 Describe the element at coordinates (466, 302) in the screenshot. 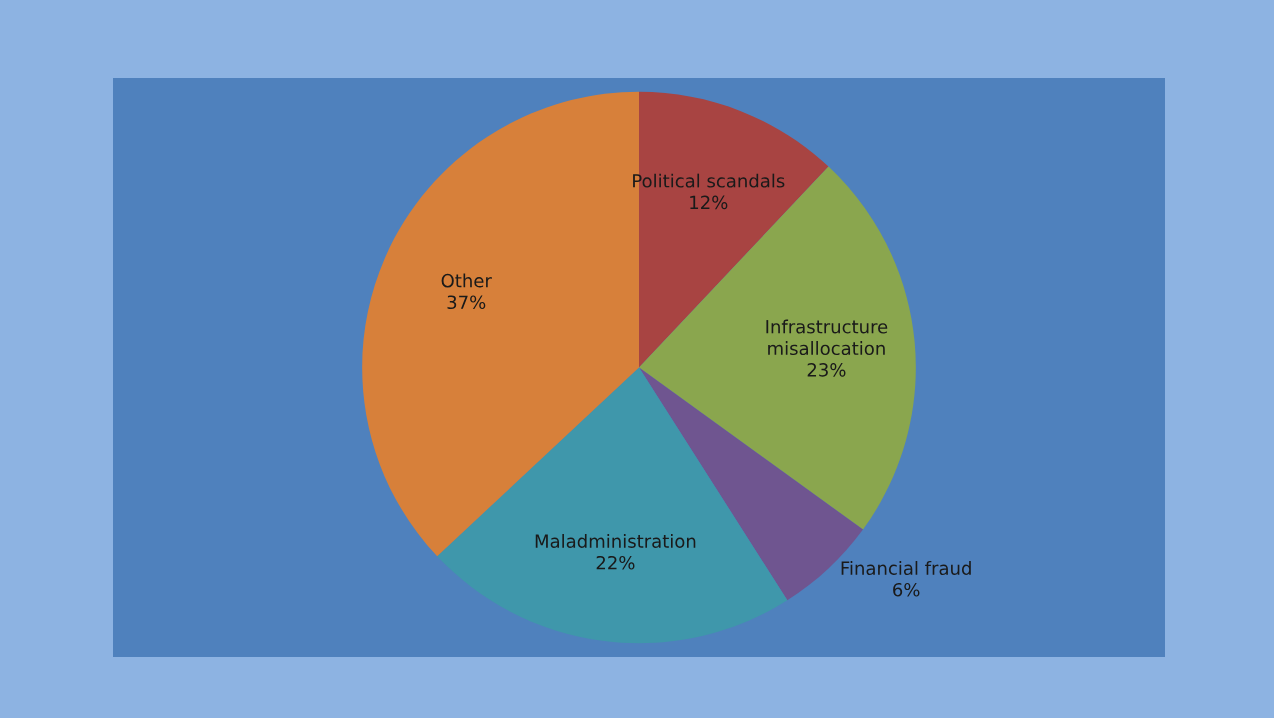

I see `data-label: 37%` at that location.